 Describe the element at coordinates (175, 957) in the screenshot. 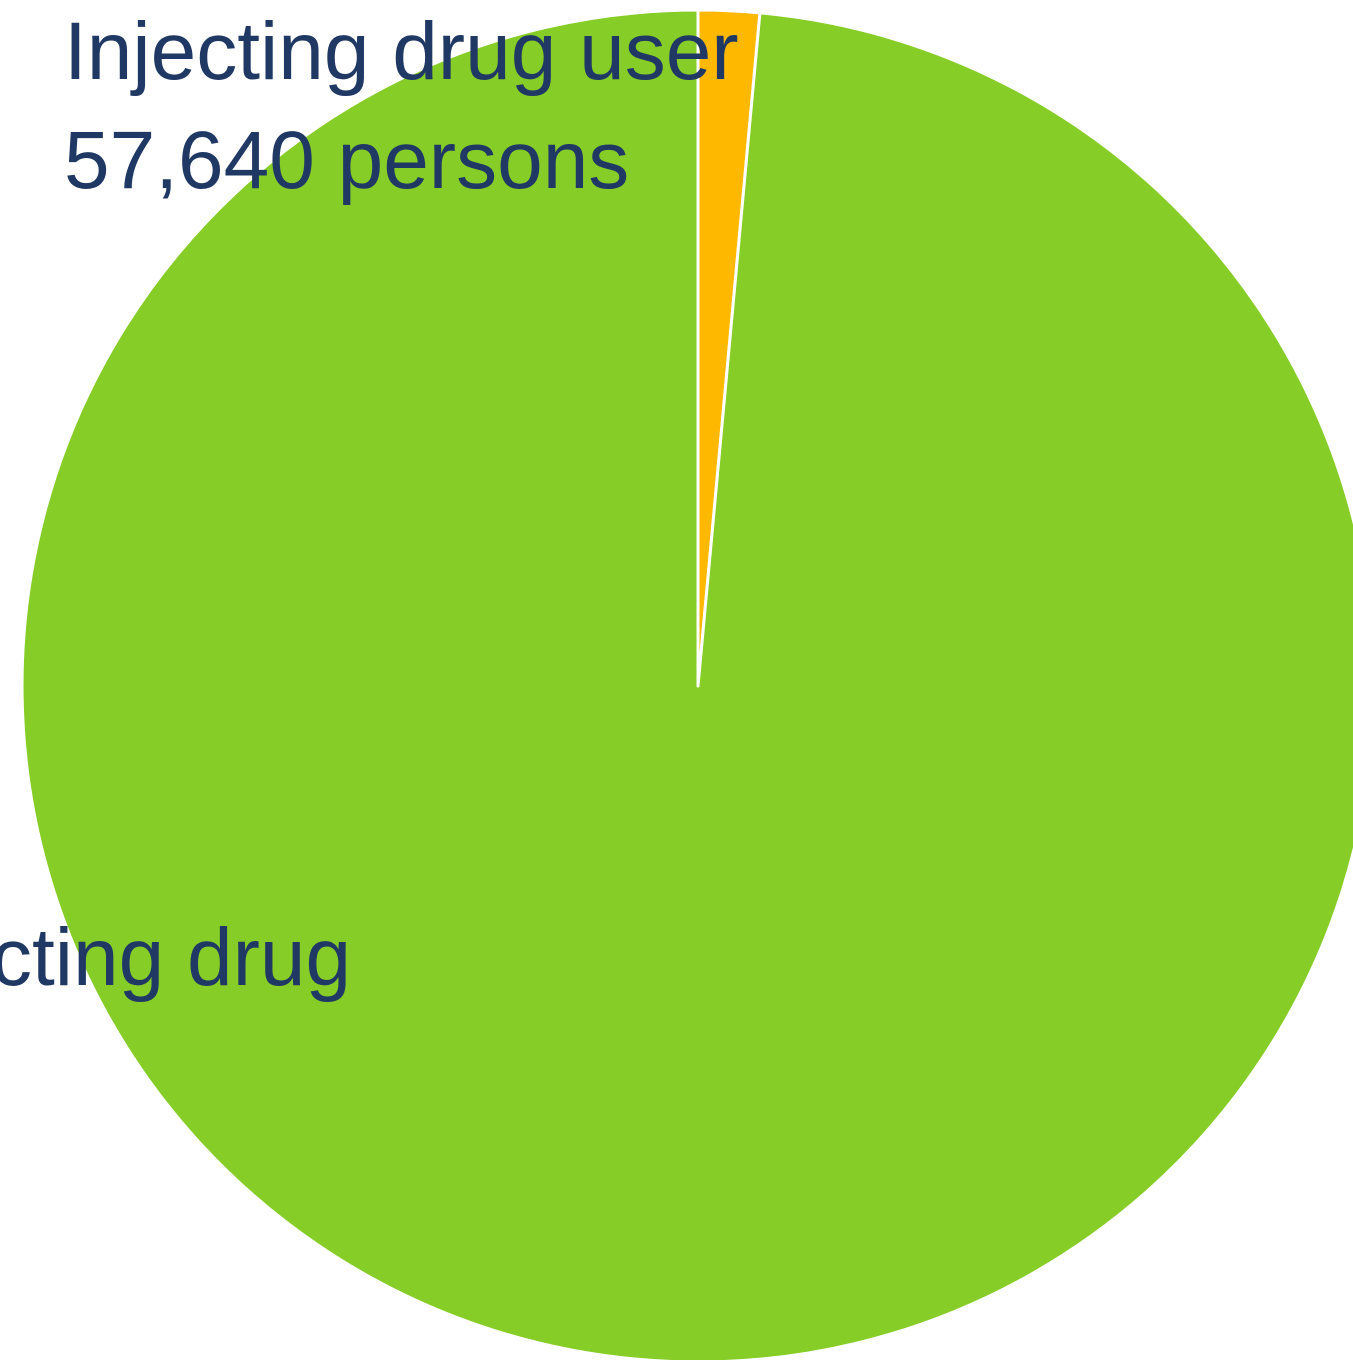

I see `slice-label-non-injecting: cting drug` at that location.